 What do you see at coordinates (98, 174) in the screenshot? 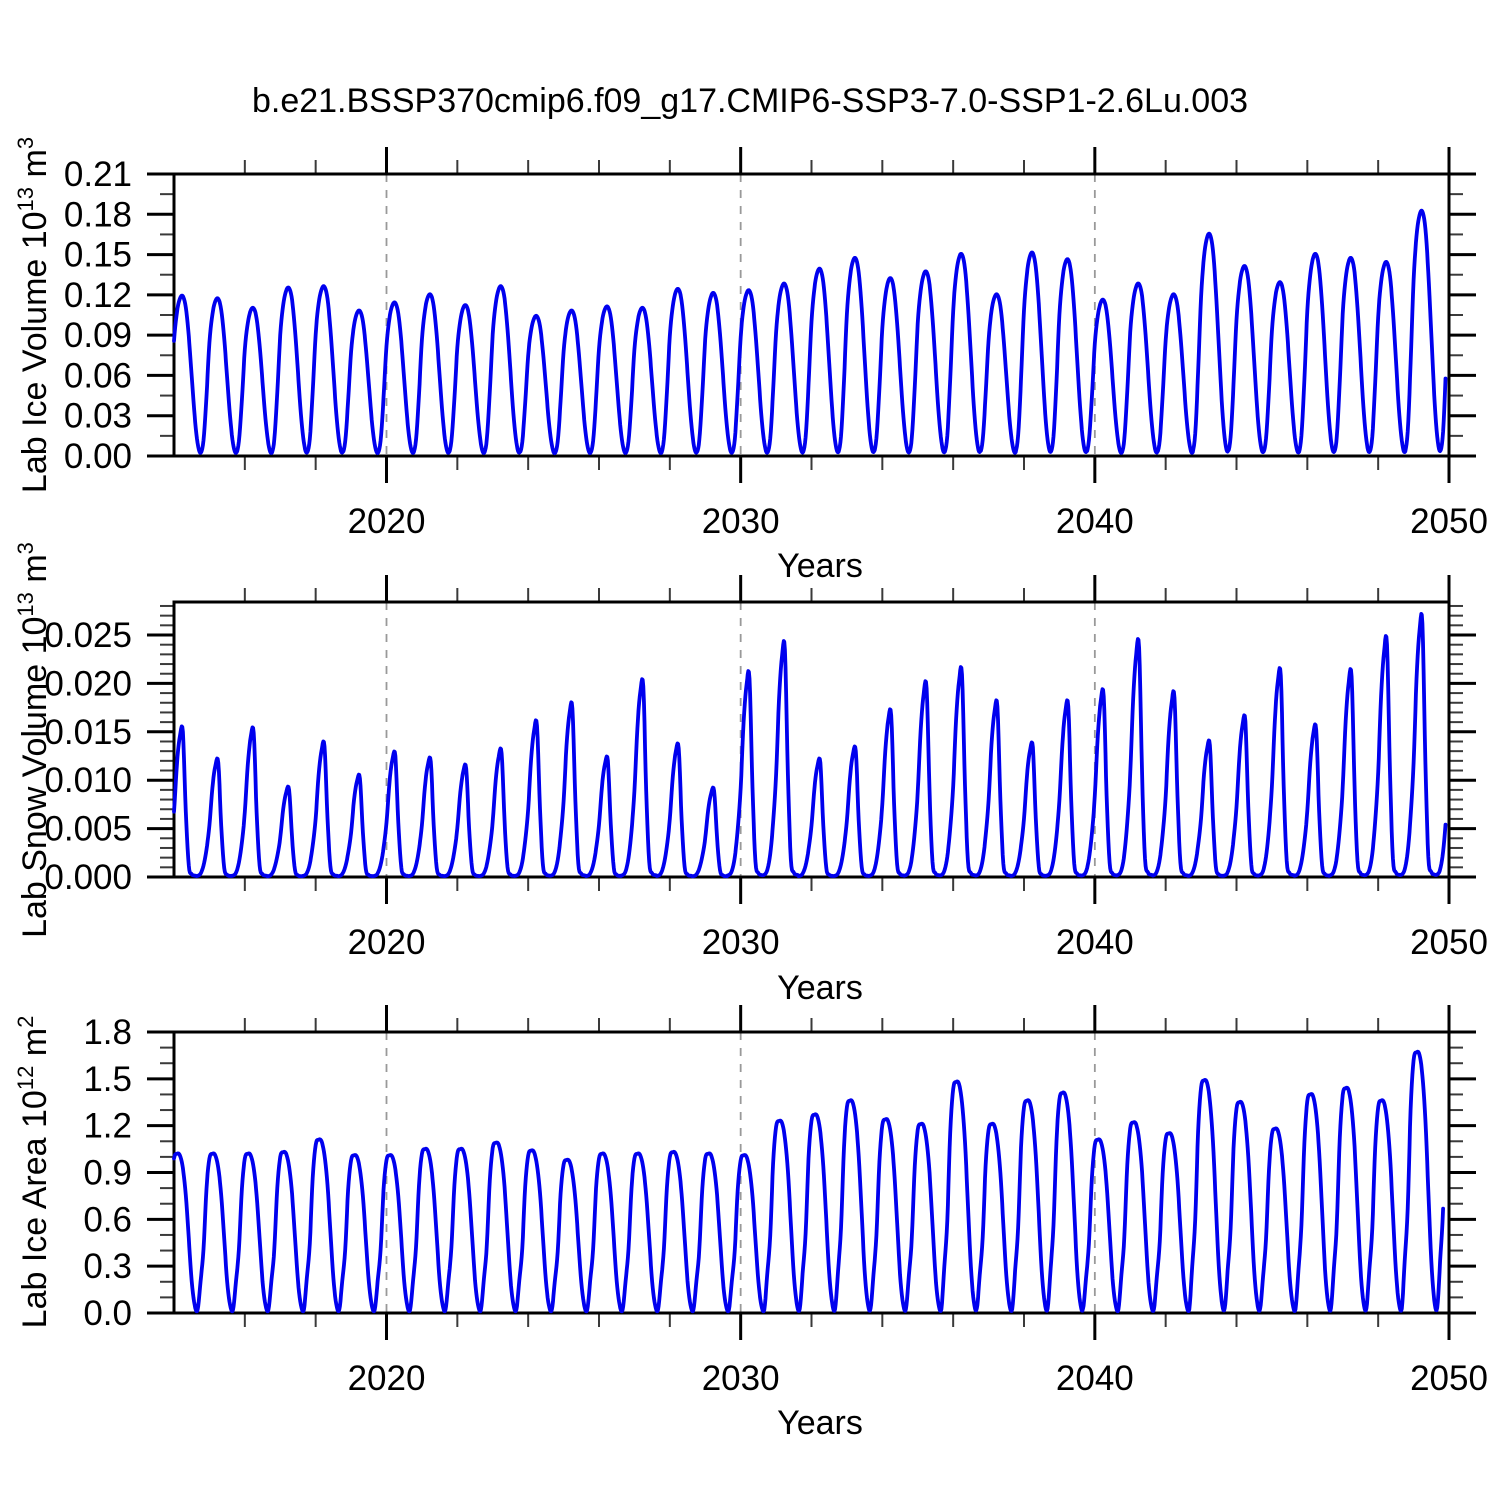
I see `y-tick-label: 0.21` at bounding box center [98, 174].